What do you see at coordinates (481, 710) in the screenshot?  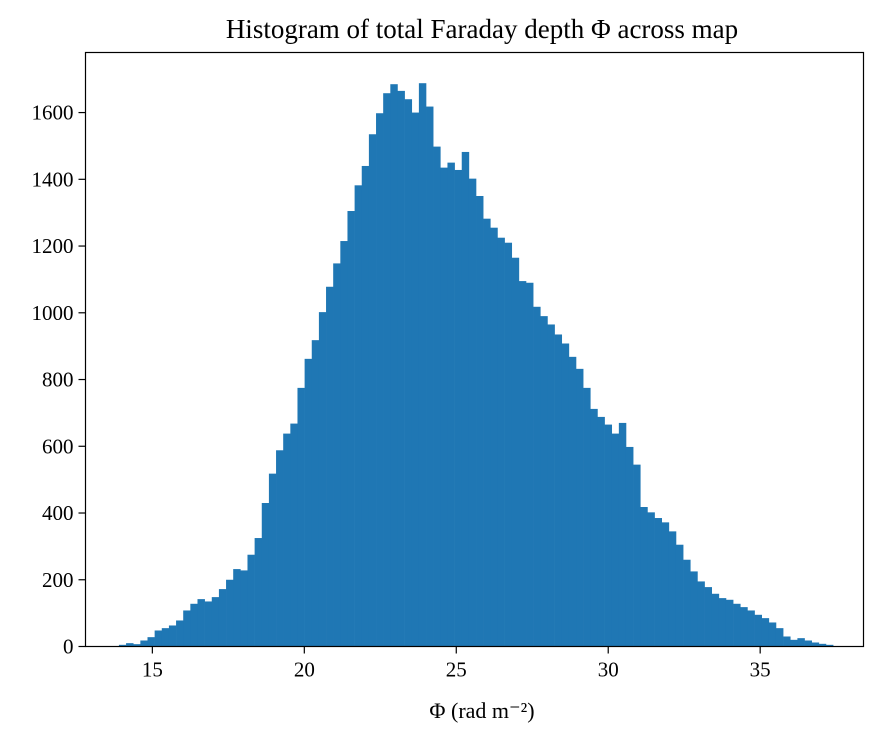 I see `x-axis-label: Φ (rad m⁻²)` at bounding box center [481, 710].